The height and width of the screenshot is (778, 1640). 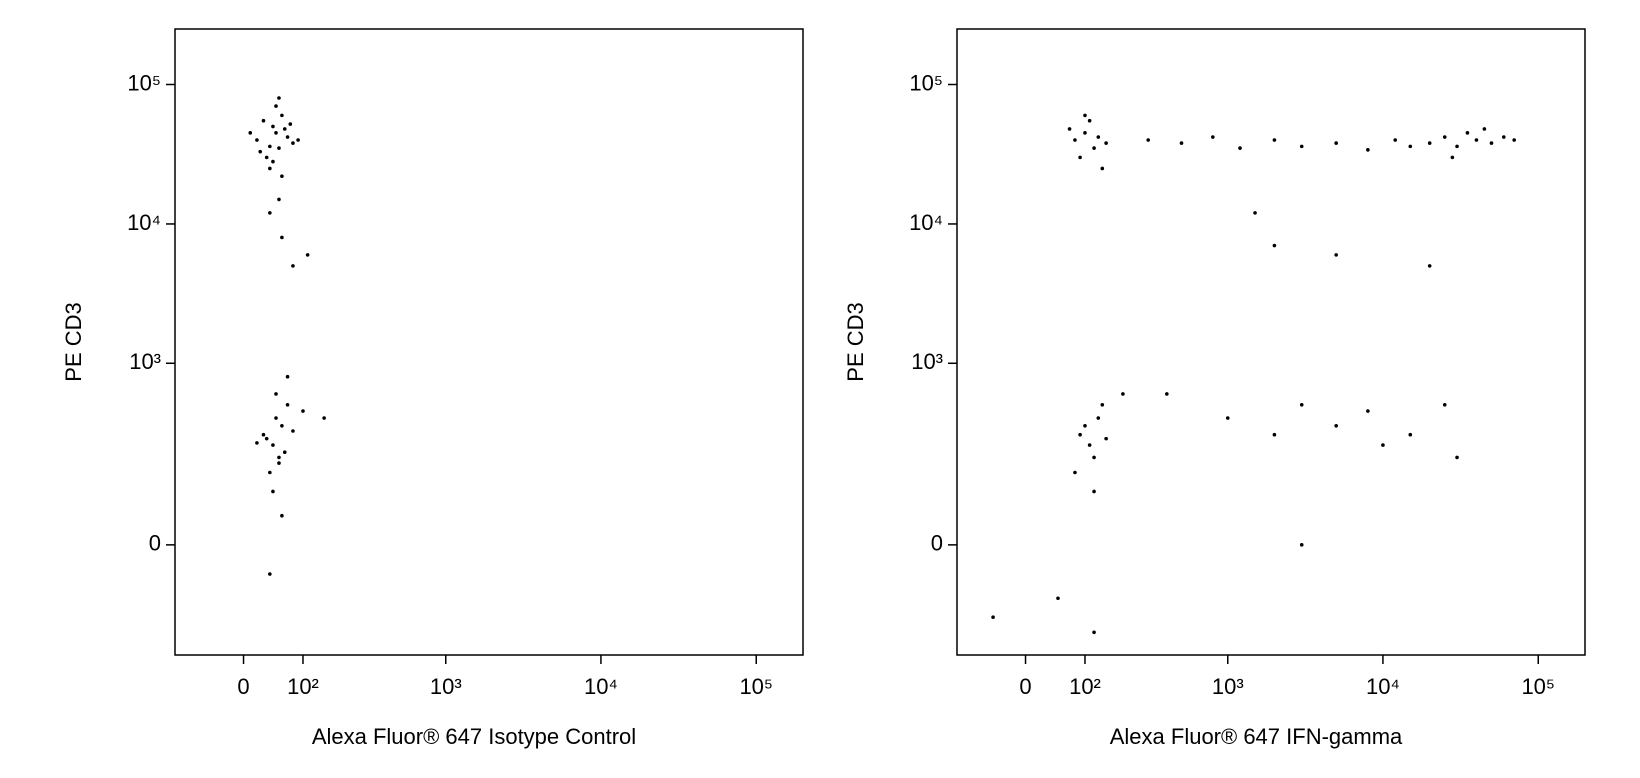 What do you see at coordinates (855, 341) in the screenshot?
I see `y-axis-label: PE CD3` at bounding box center [855, 341].